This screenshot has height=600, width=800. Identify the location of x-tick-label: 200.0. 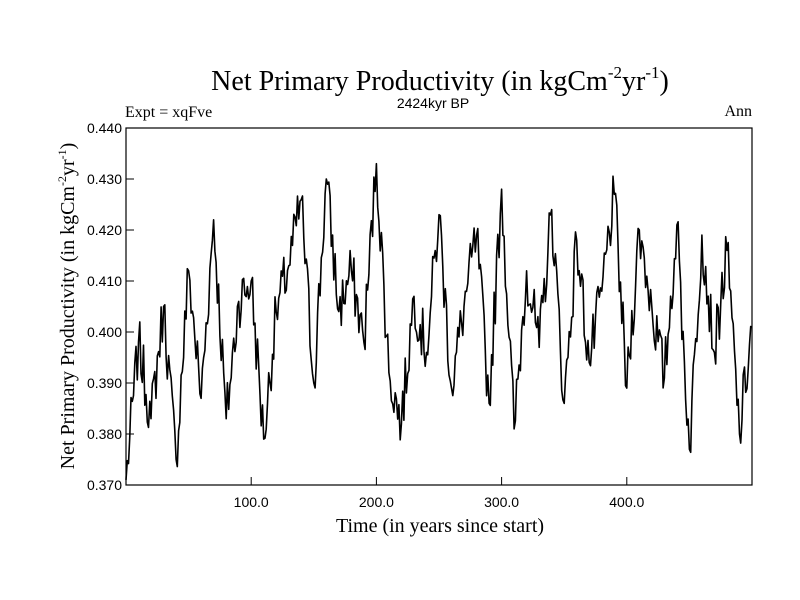
(376, 502).